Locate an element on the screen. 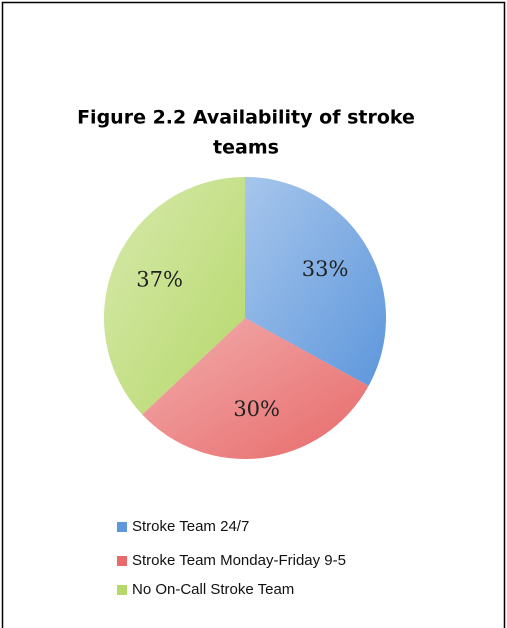 The height and width of the screenshot is (628, 507). value-label: 37% is located at coordinates (159, 280).